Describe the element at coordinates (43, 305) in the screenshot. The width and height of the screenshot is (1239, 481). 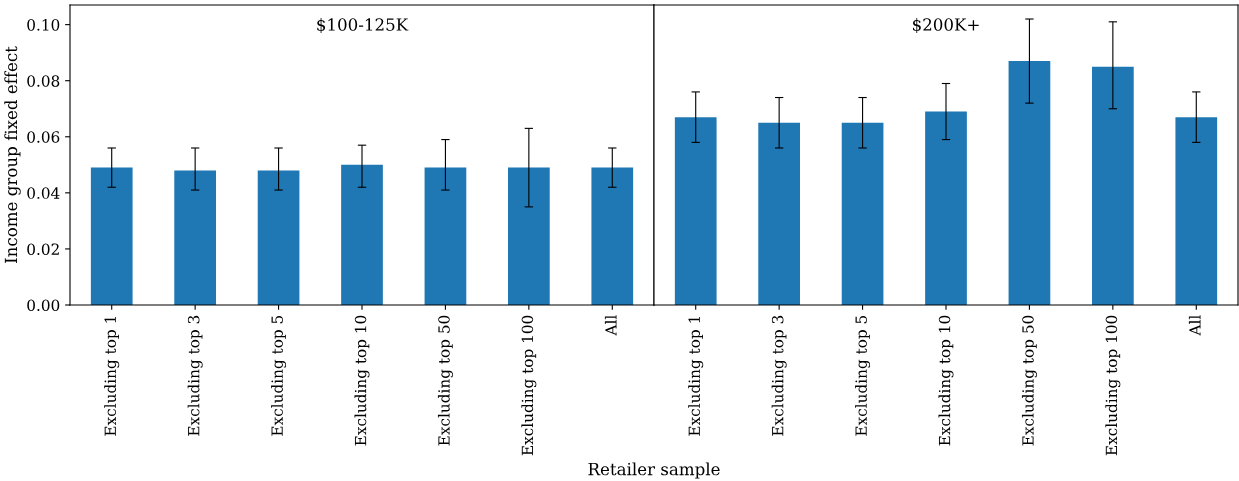
I see `y-tick-label: 0.00` at that location.